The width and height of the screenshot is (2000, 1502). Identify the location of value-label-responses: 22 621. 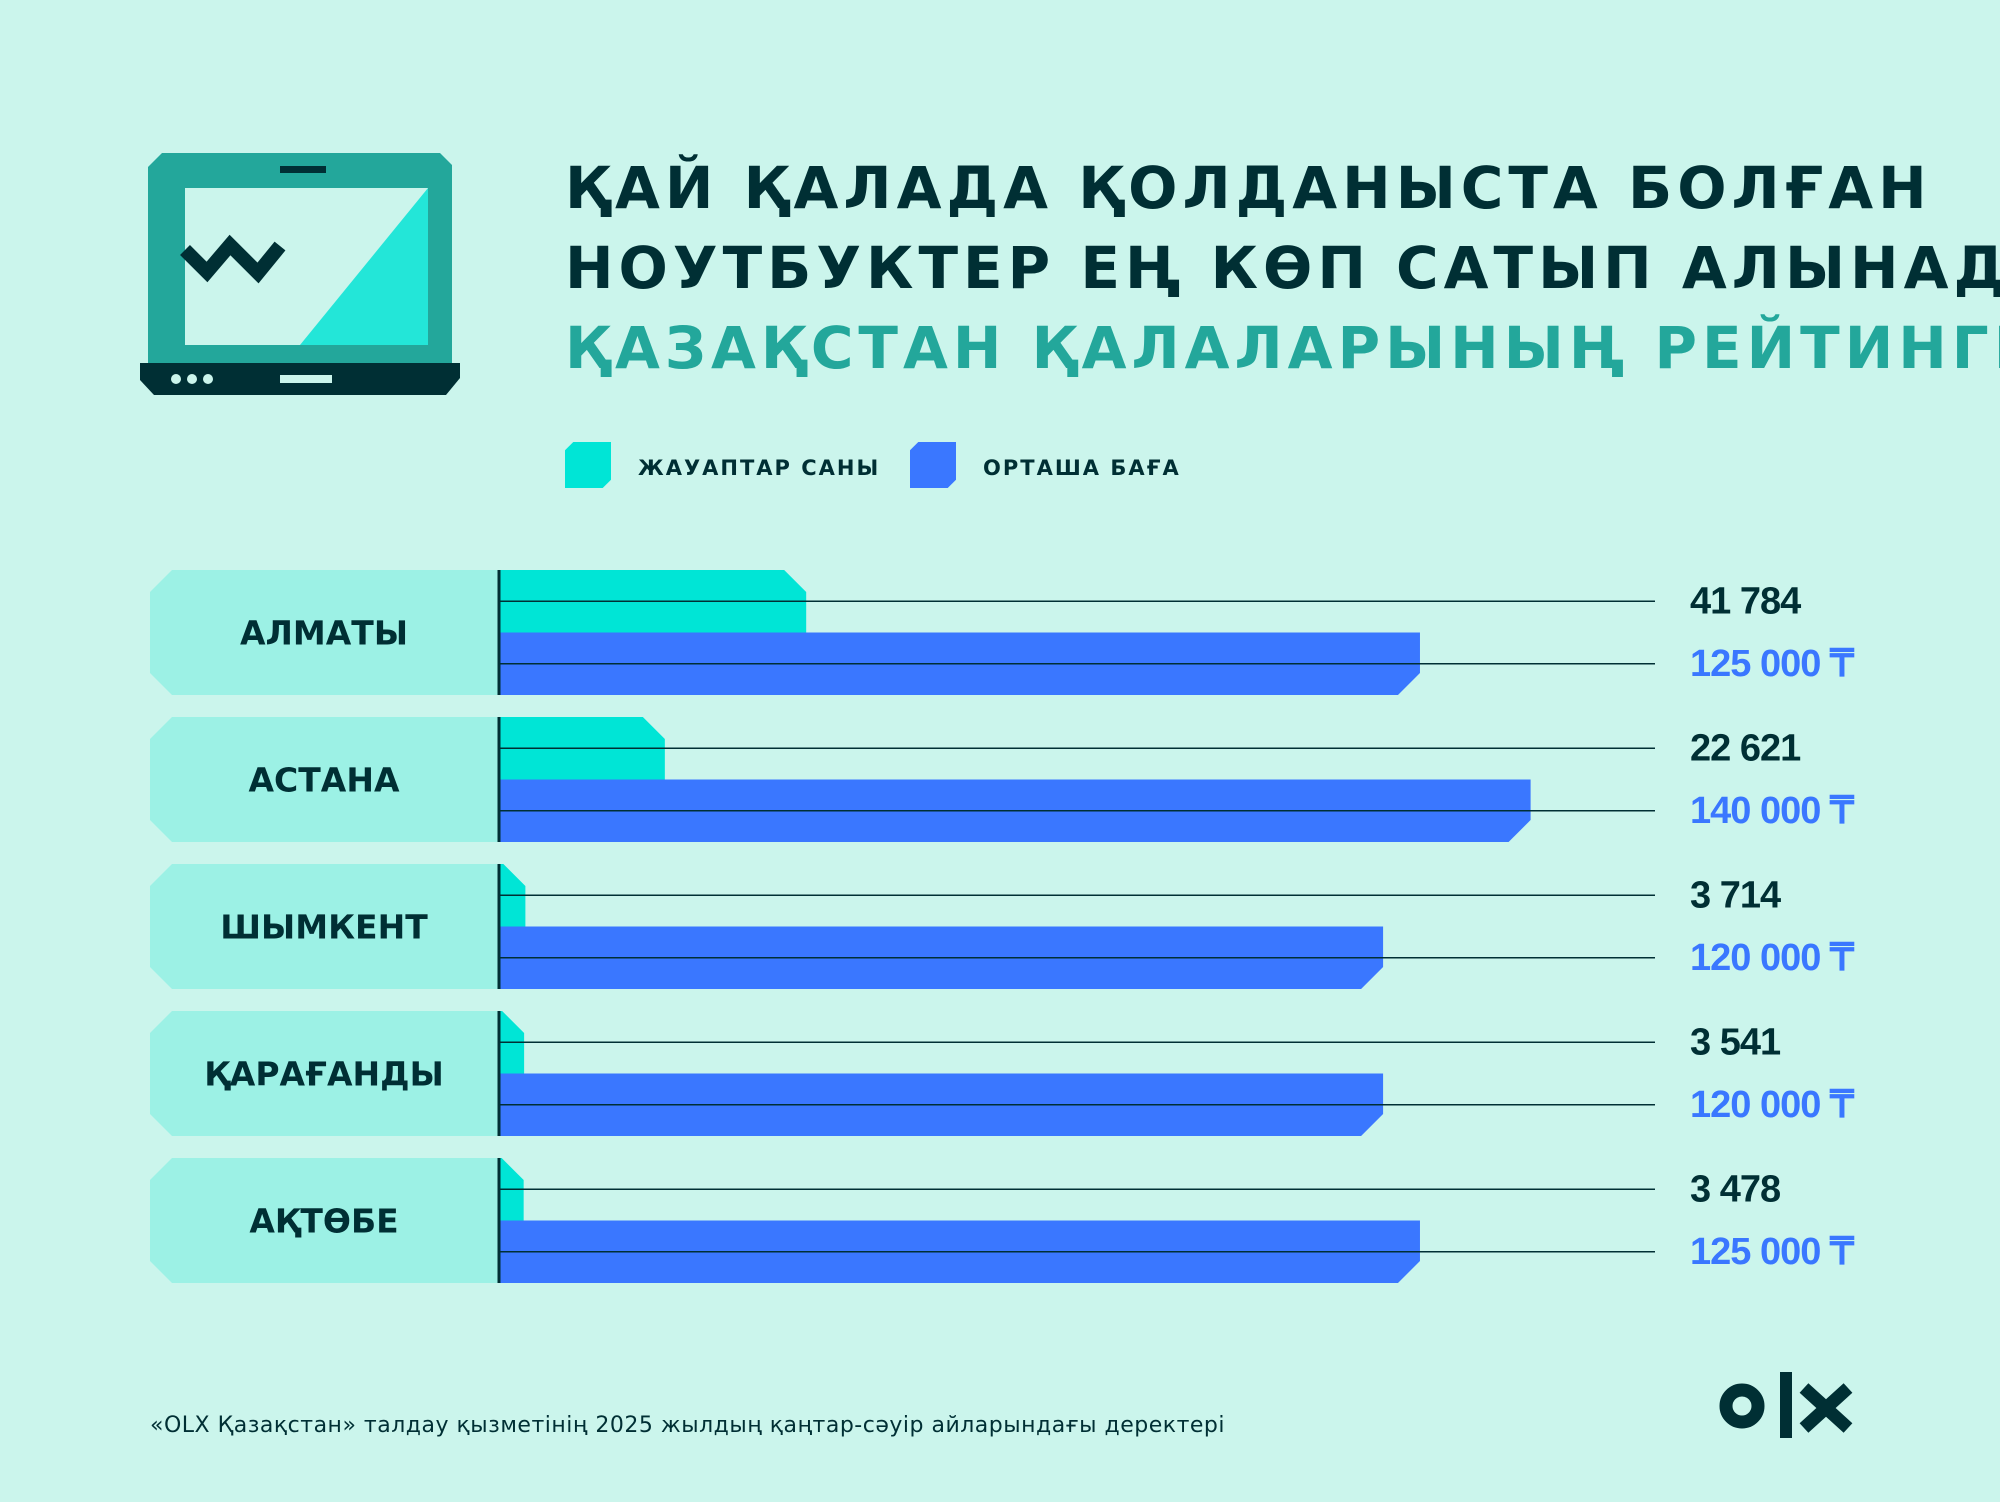
(1745, 748).